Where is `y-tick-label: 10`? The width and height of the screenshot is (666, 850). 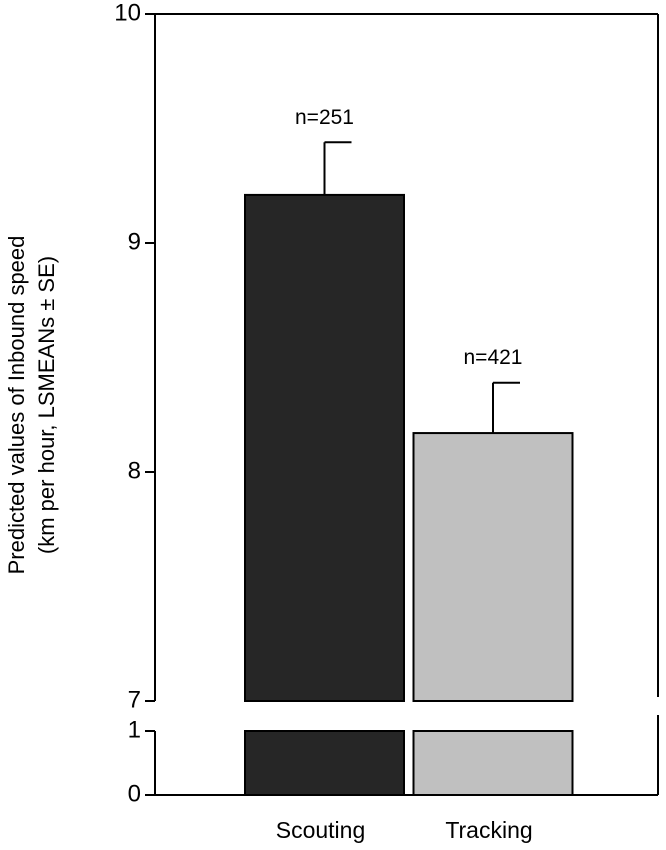 y-tick-label: 10 is located at coordinates (127, 13).